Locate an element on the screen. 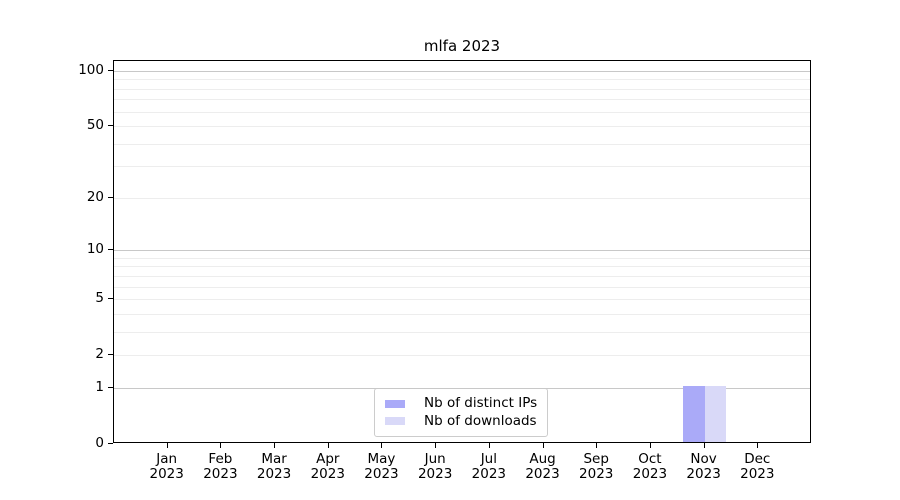 Image resolution: width=900 pixels, height=500 pixels. y-tick-label: 50 is located at coordinates (95, 125).